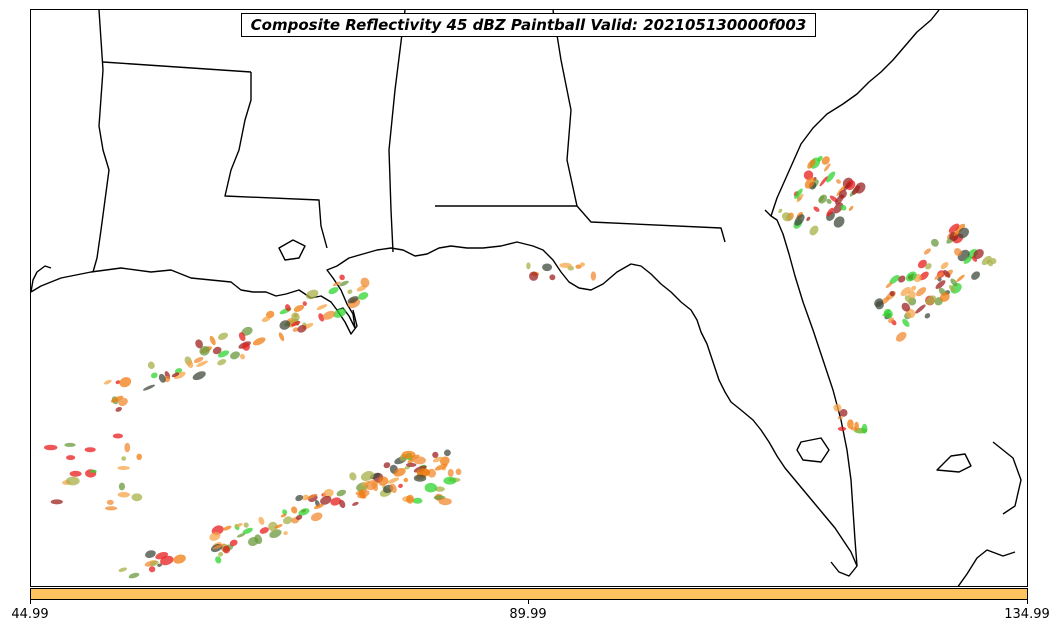  I want to click on border-ms-al, so click(397, 131).